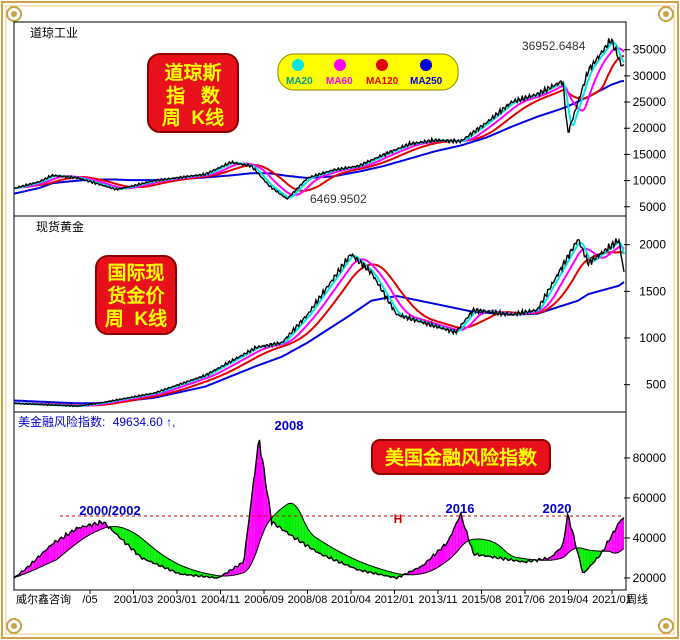 The height and width of the screenshot is (640, 680). What do you see at coordinates (557, 508) in the screenshot?
I see `peak-label-2020: 2020` at bounding box center [557, 508].